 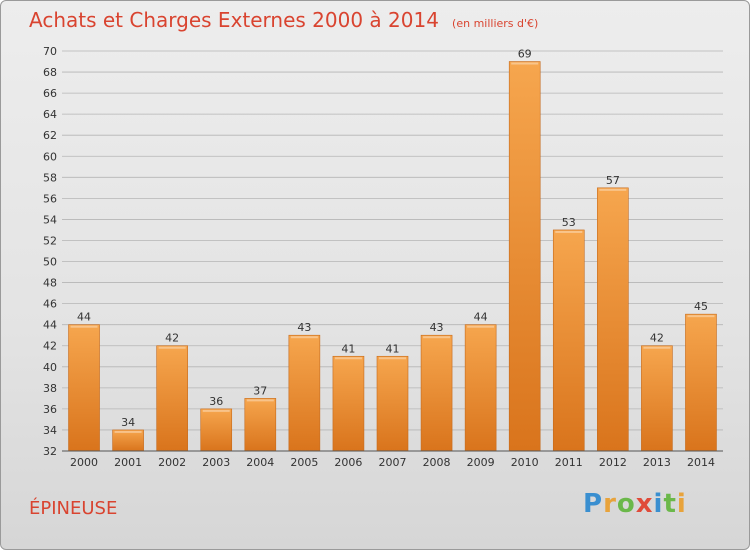 What do you see at coordinates (569, 462) in the screenshot?
I see `x-tick-label: 2011` at bounding box center [569, 462].